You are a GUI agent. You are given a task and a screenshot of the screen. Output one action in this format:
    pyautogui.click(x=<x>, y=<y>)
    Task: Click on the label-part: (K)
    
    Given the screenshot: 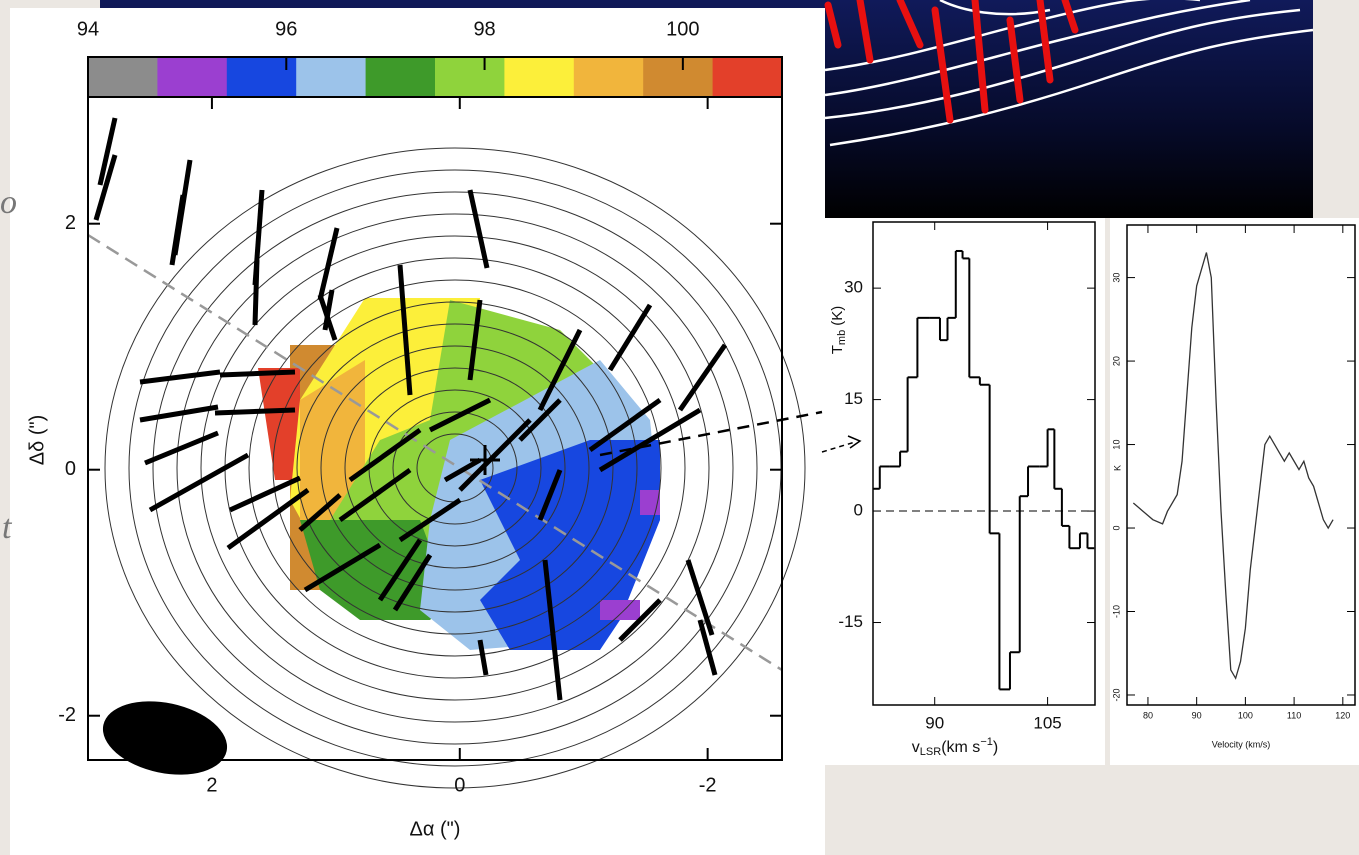 What is the action you would take?
    pyautogui.click(x=837, y=316)
    